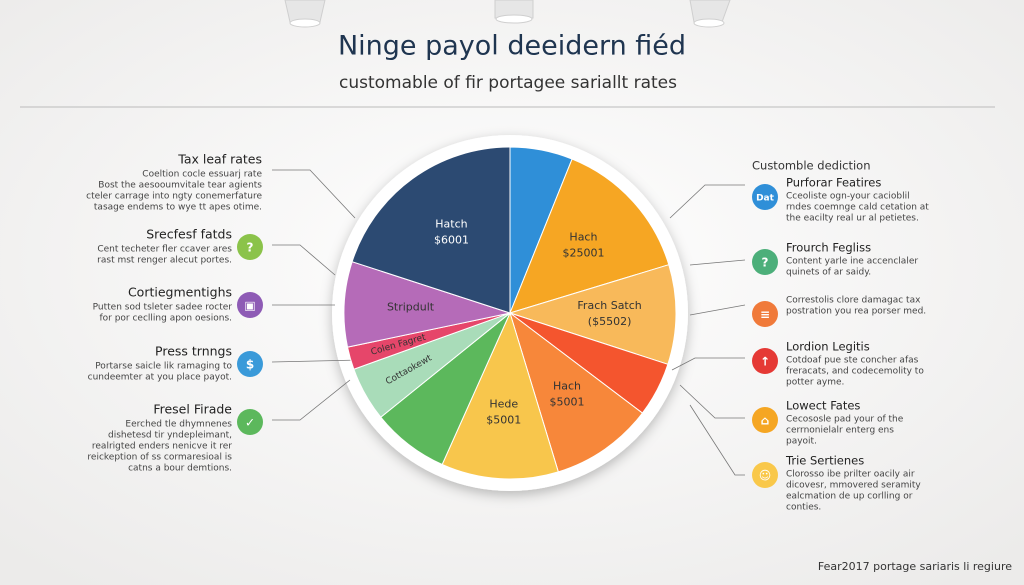 The image size is (1024, 585). Describe the element at coordinates (508, 83) in the screenshot. I see `subtitle: customable of ﬁr portagee sariallt rates` at that location.